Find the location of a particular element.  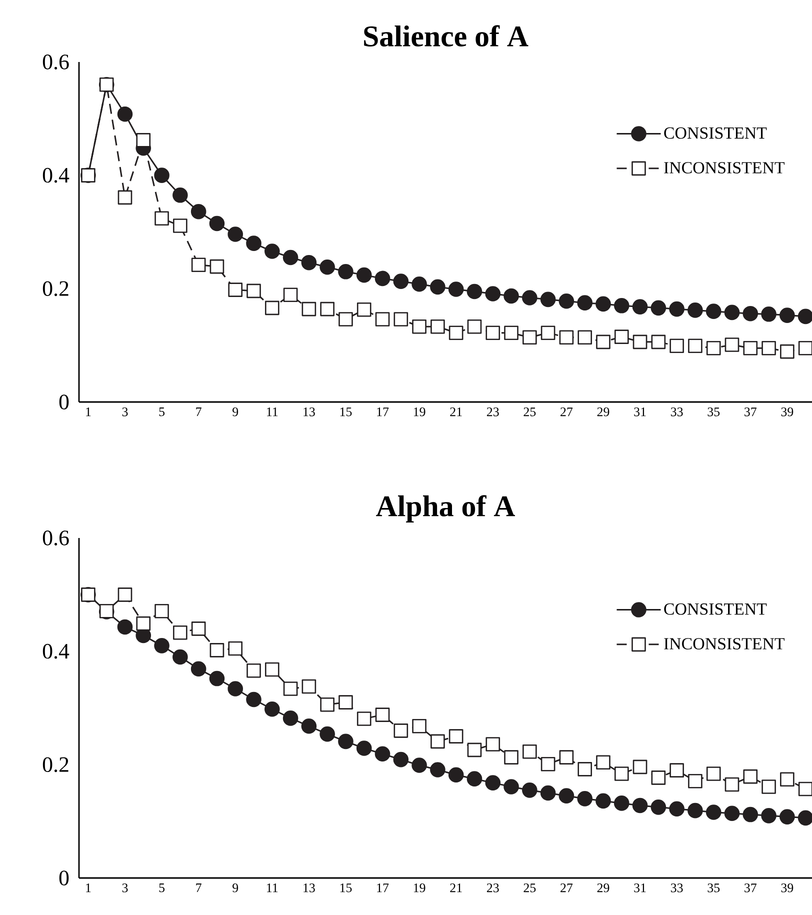

x-tick-label: 23 is located at coordinates (492, 888).